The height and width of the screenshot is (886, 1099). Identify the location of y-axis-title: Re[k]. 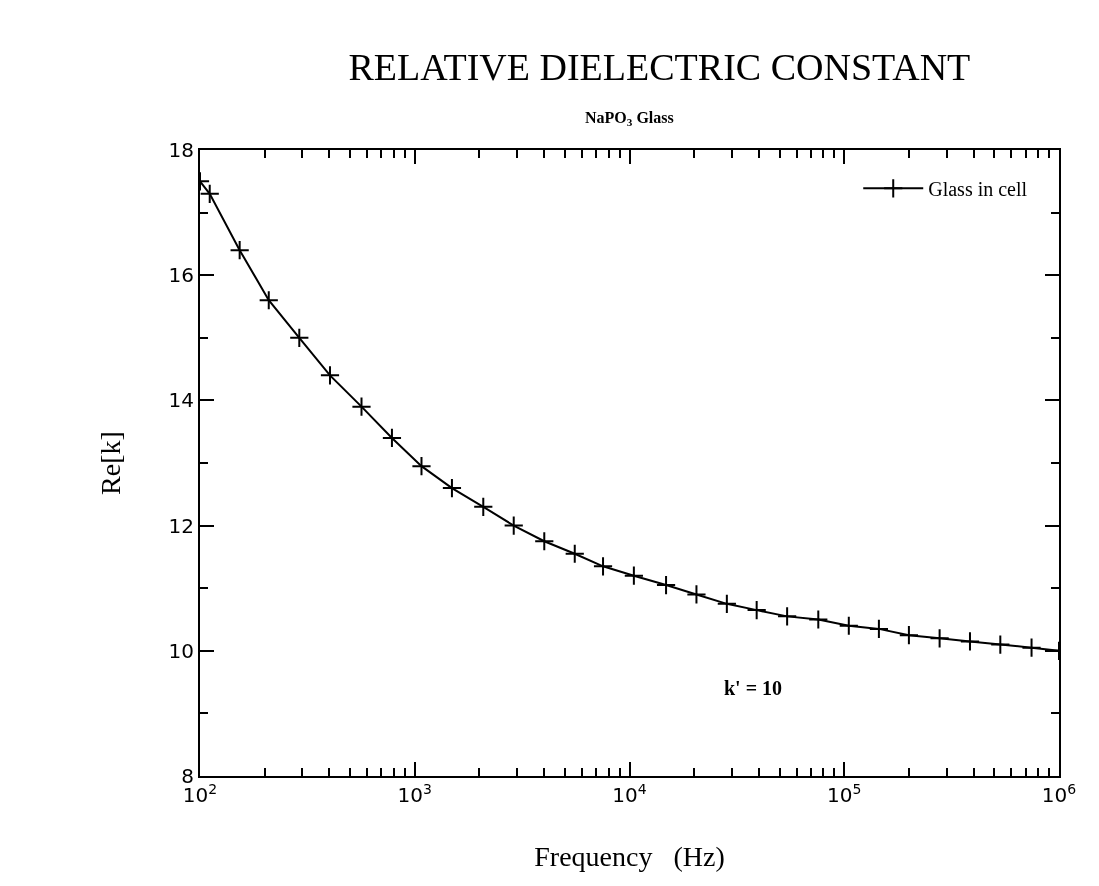
(110, 463).